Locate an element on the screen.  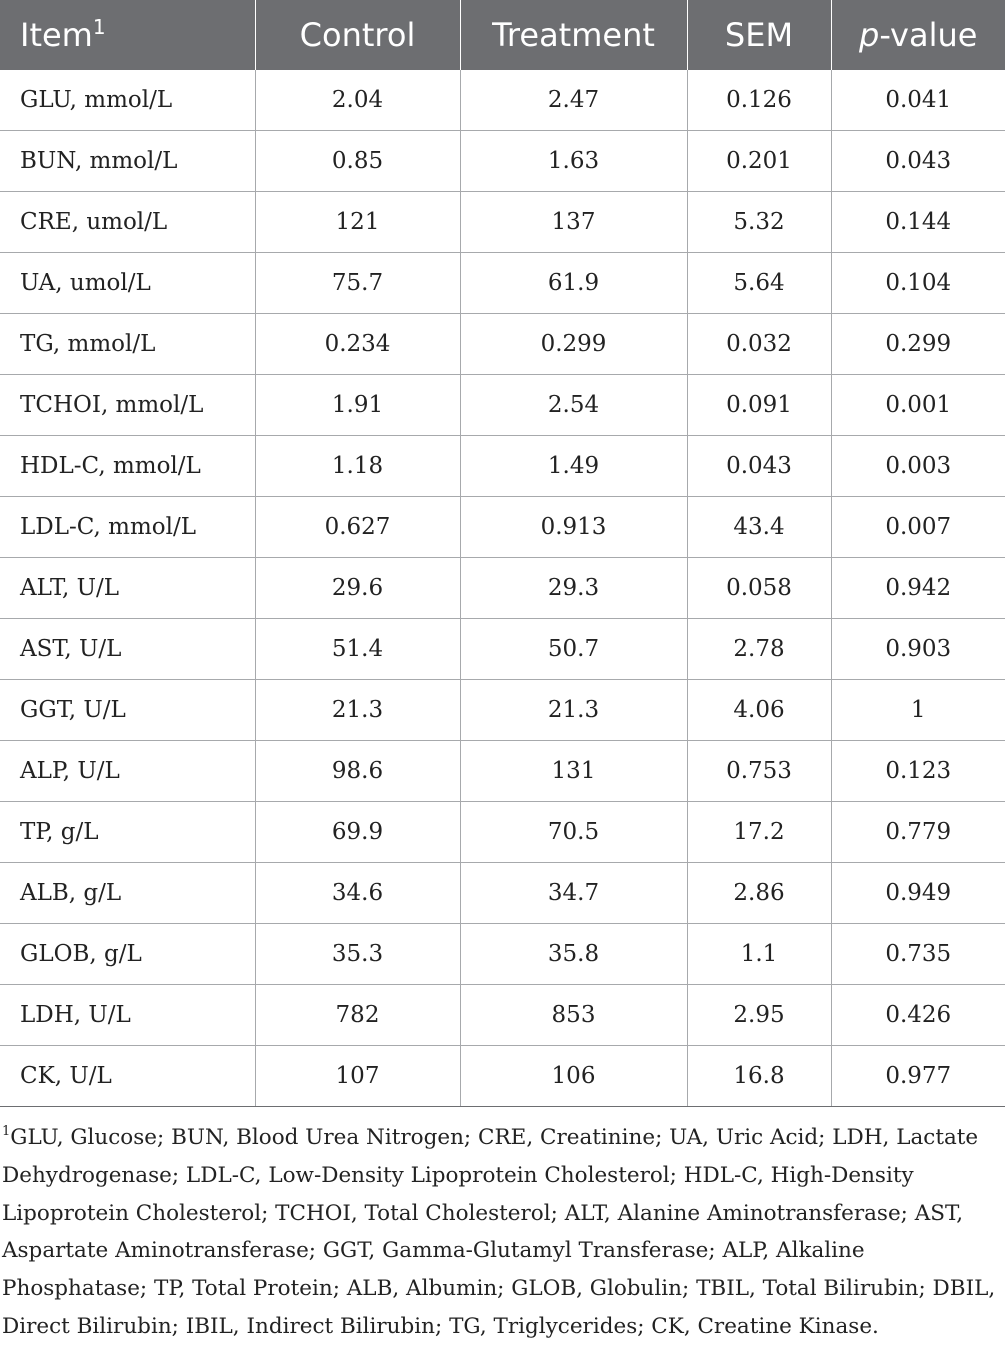
cell-control: 34.6 is located at coordinates (358, 893).